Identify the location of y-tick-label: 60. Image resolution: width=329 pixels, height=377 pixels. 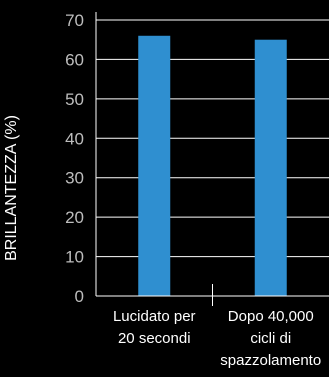
(74, 59).